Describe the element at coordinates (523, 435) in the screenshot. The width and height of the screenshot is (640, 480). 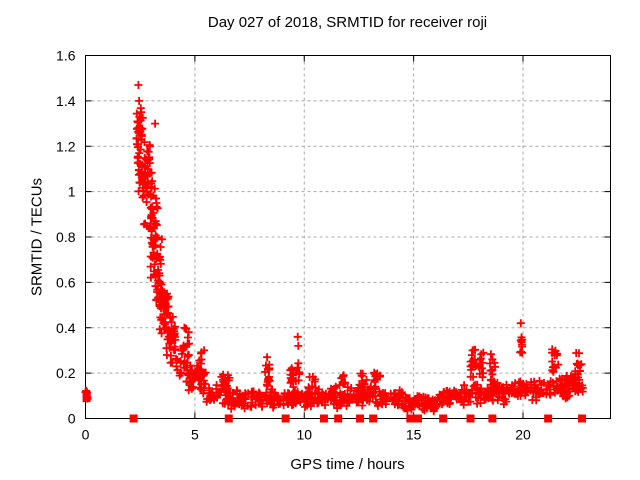
I see `svg-text: 20` at that location.